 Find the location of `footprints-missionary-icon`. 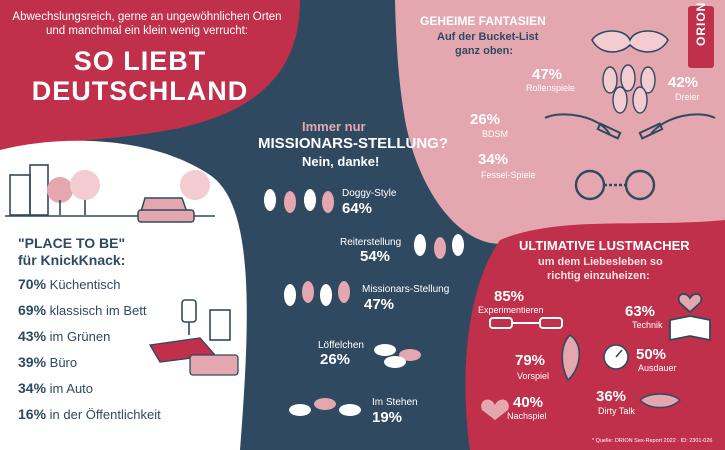

footprints-missionary-icon is located at coordinates (317, 293).